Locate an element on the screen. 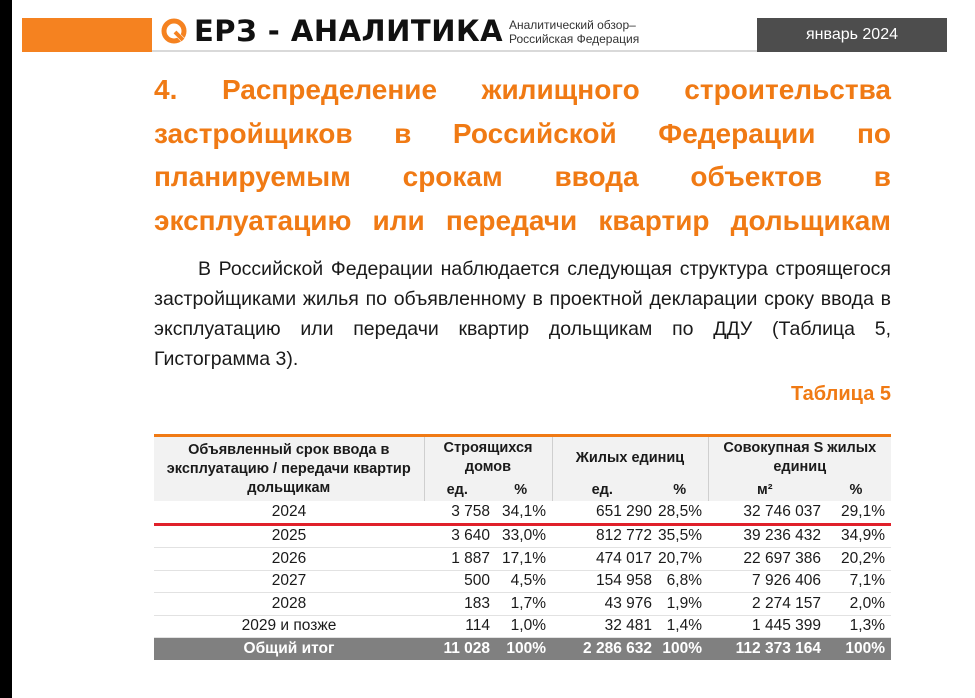 The width and height of the screenshot is (975, 698). cell-year: 2028 is located at coordinates (289, 604).